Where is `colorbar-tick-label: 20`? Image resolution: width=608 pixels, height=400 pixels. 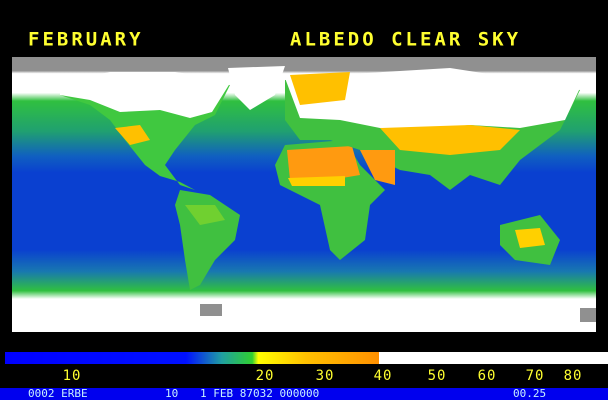 colorbar-tick-label: 20 is located at coordinates (265, 376).